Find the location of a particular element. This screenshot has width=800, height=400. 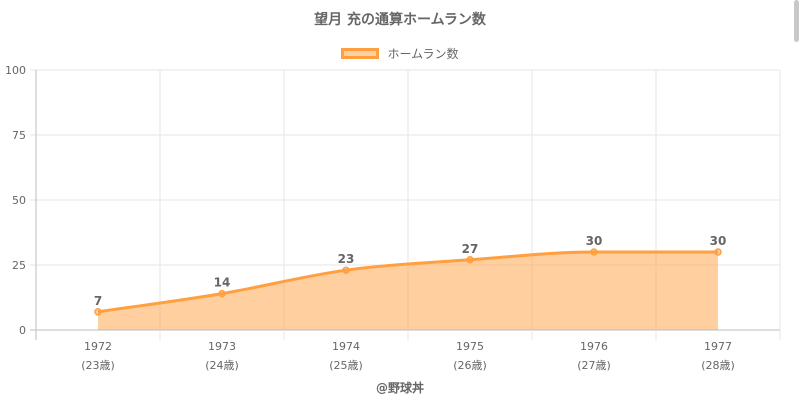

y-tick-label: 25 is located at coordinates (19, 265).